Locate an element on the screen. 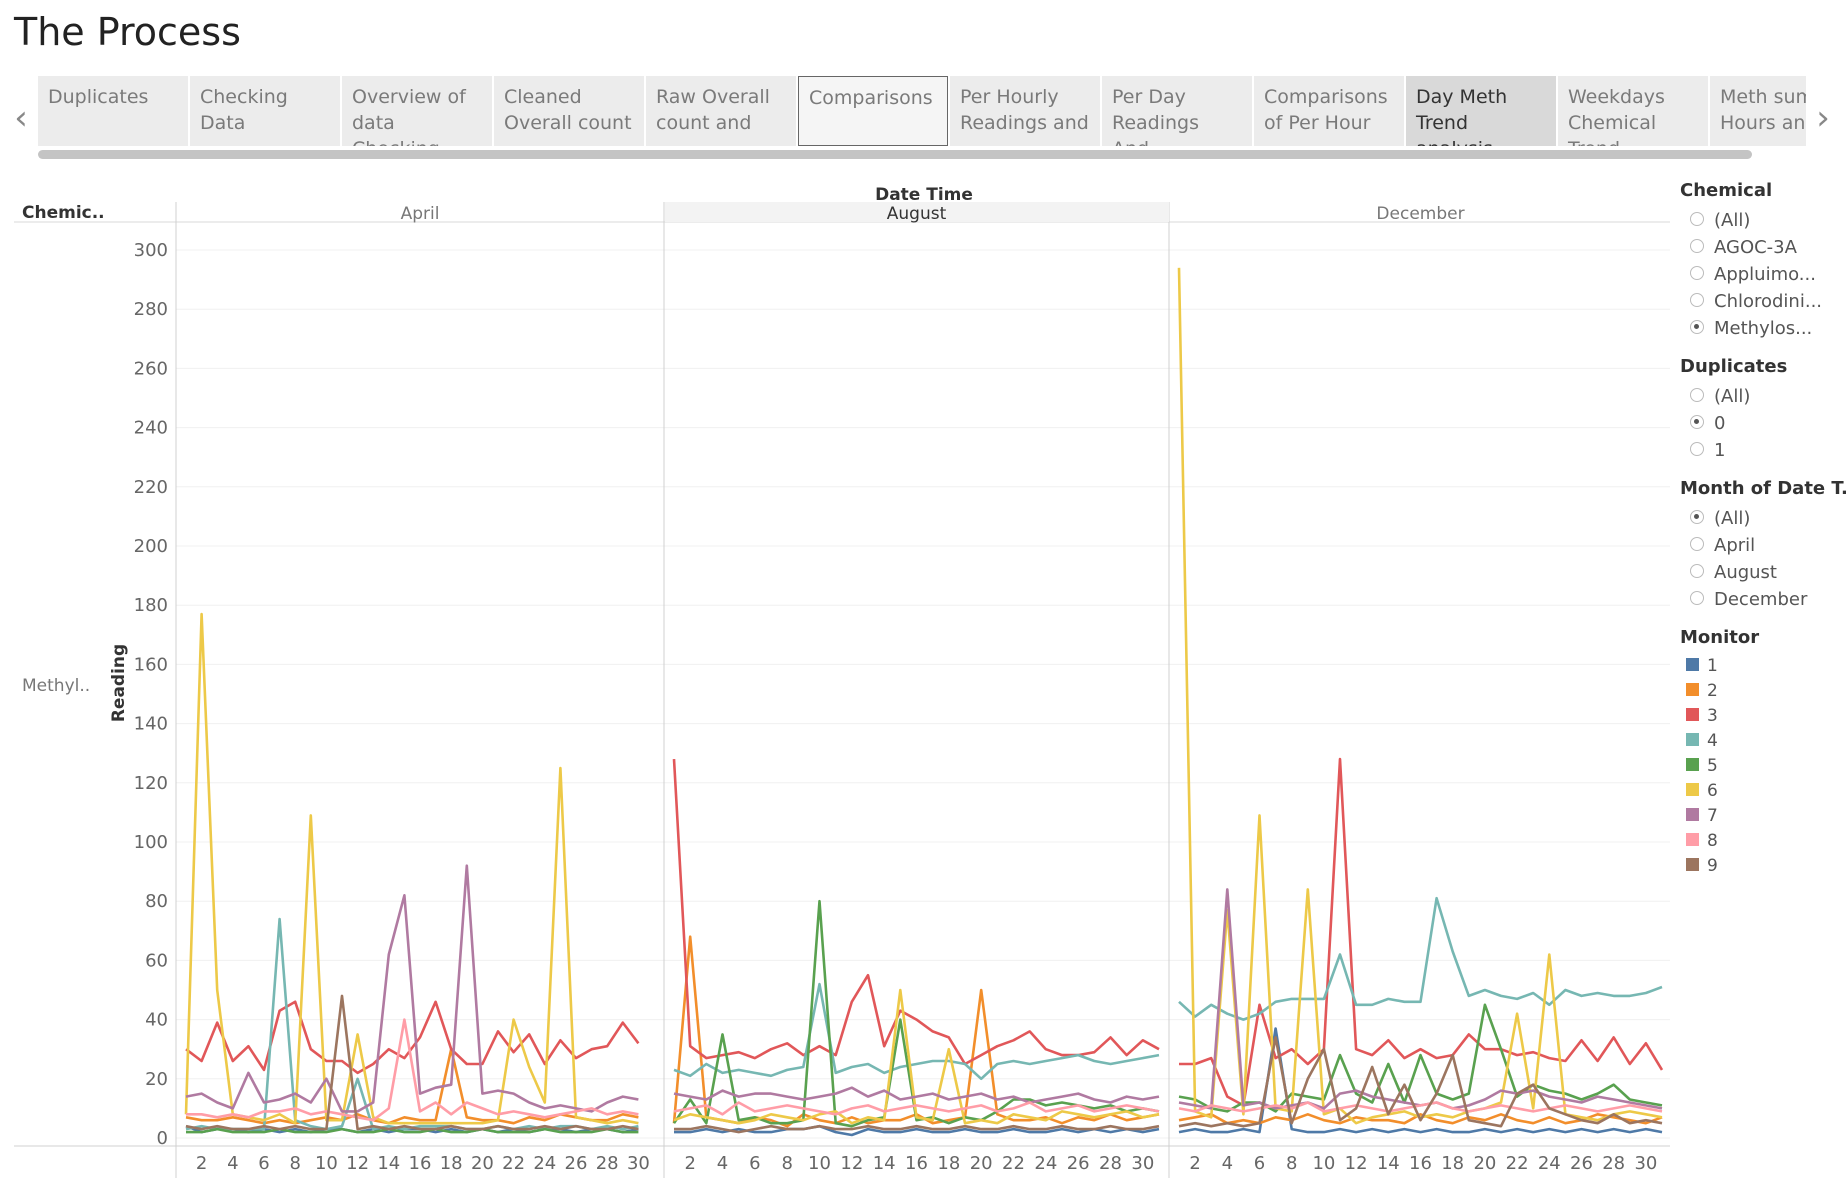  legend-item: 2 is located at coordinates (1763, 691).